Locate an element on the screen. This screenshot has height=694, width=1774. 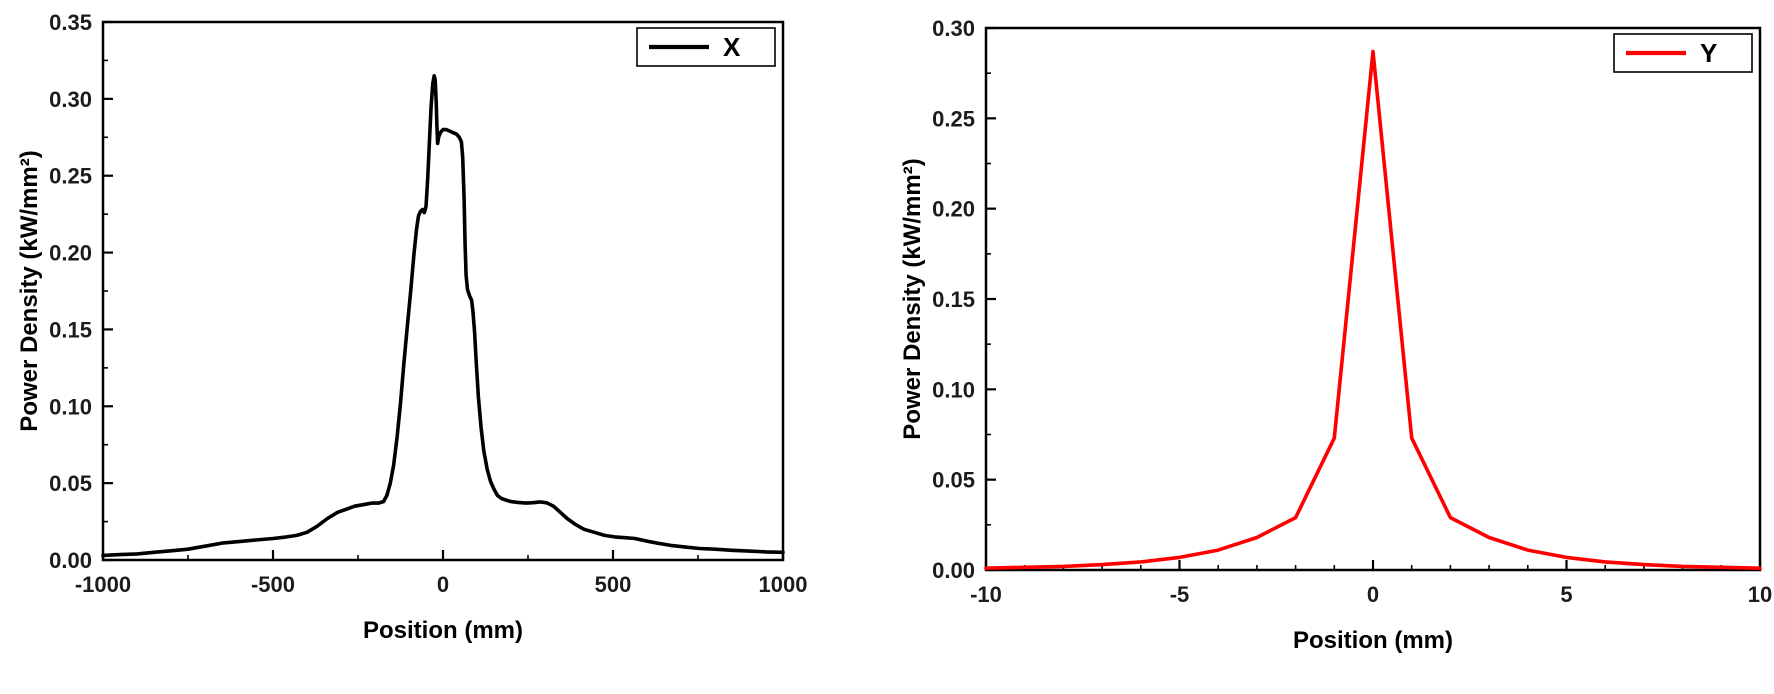
x-tick-label: 10 is located at coordinates (1760, 594).